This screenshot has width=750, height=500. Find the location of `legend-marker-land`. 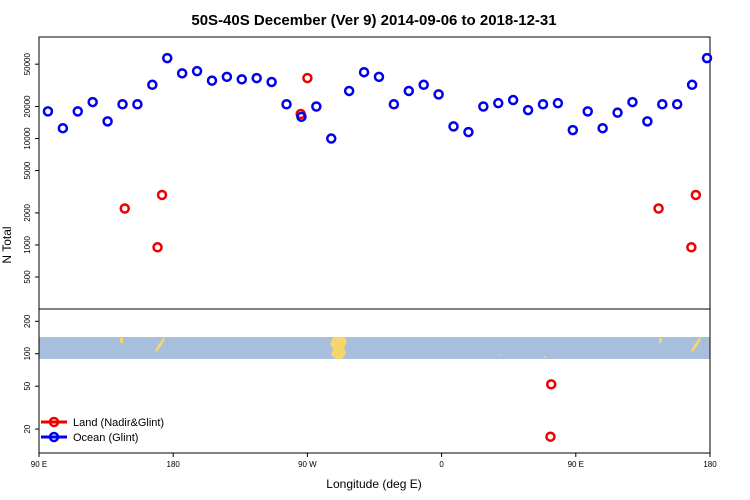

legend-marker-land is located at coordinates (54, 422).